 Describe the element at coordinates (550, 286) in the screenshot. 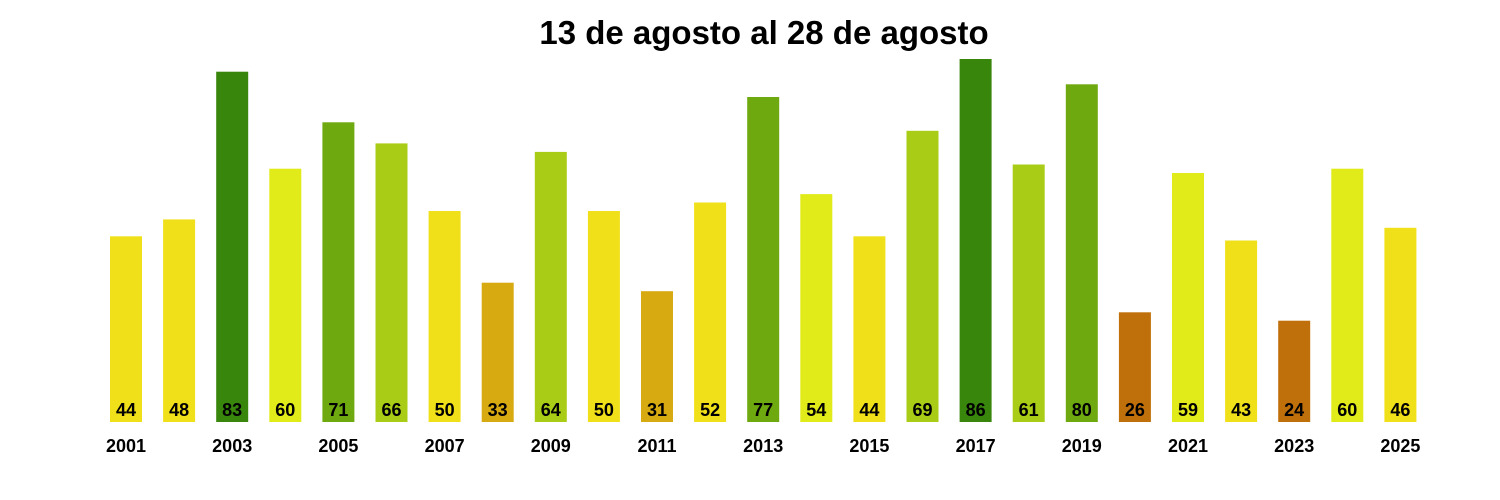

I see `bar-2009` at that location.